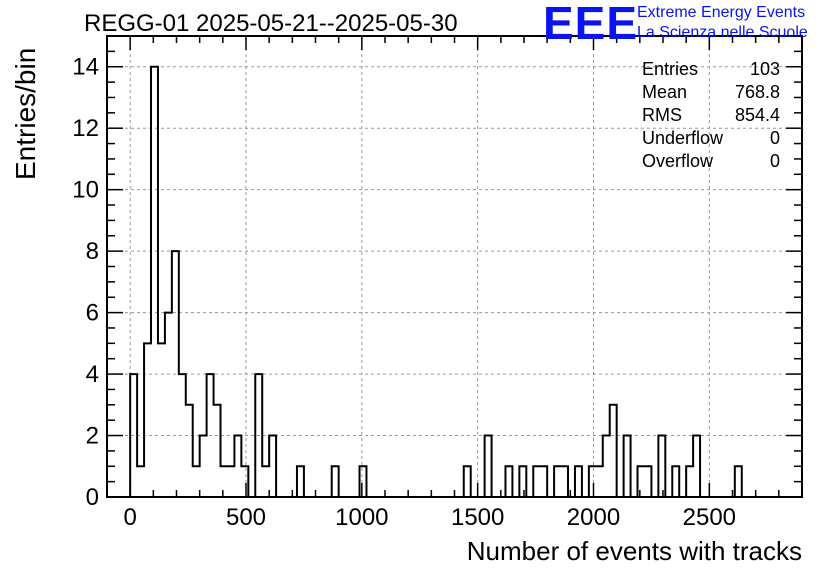 The width and height of the screenshot is (836, 572). What do you see at coordinates (709, 517) in the screenshot?
I see `x-tick-label: 2500` at bounding box center [709, 517].